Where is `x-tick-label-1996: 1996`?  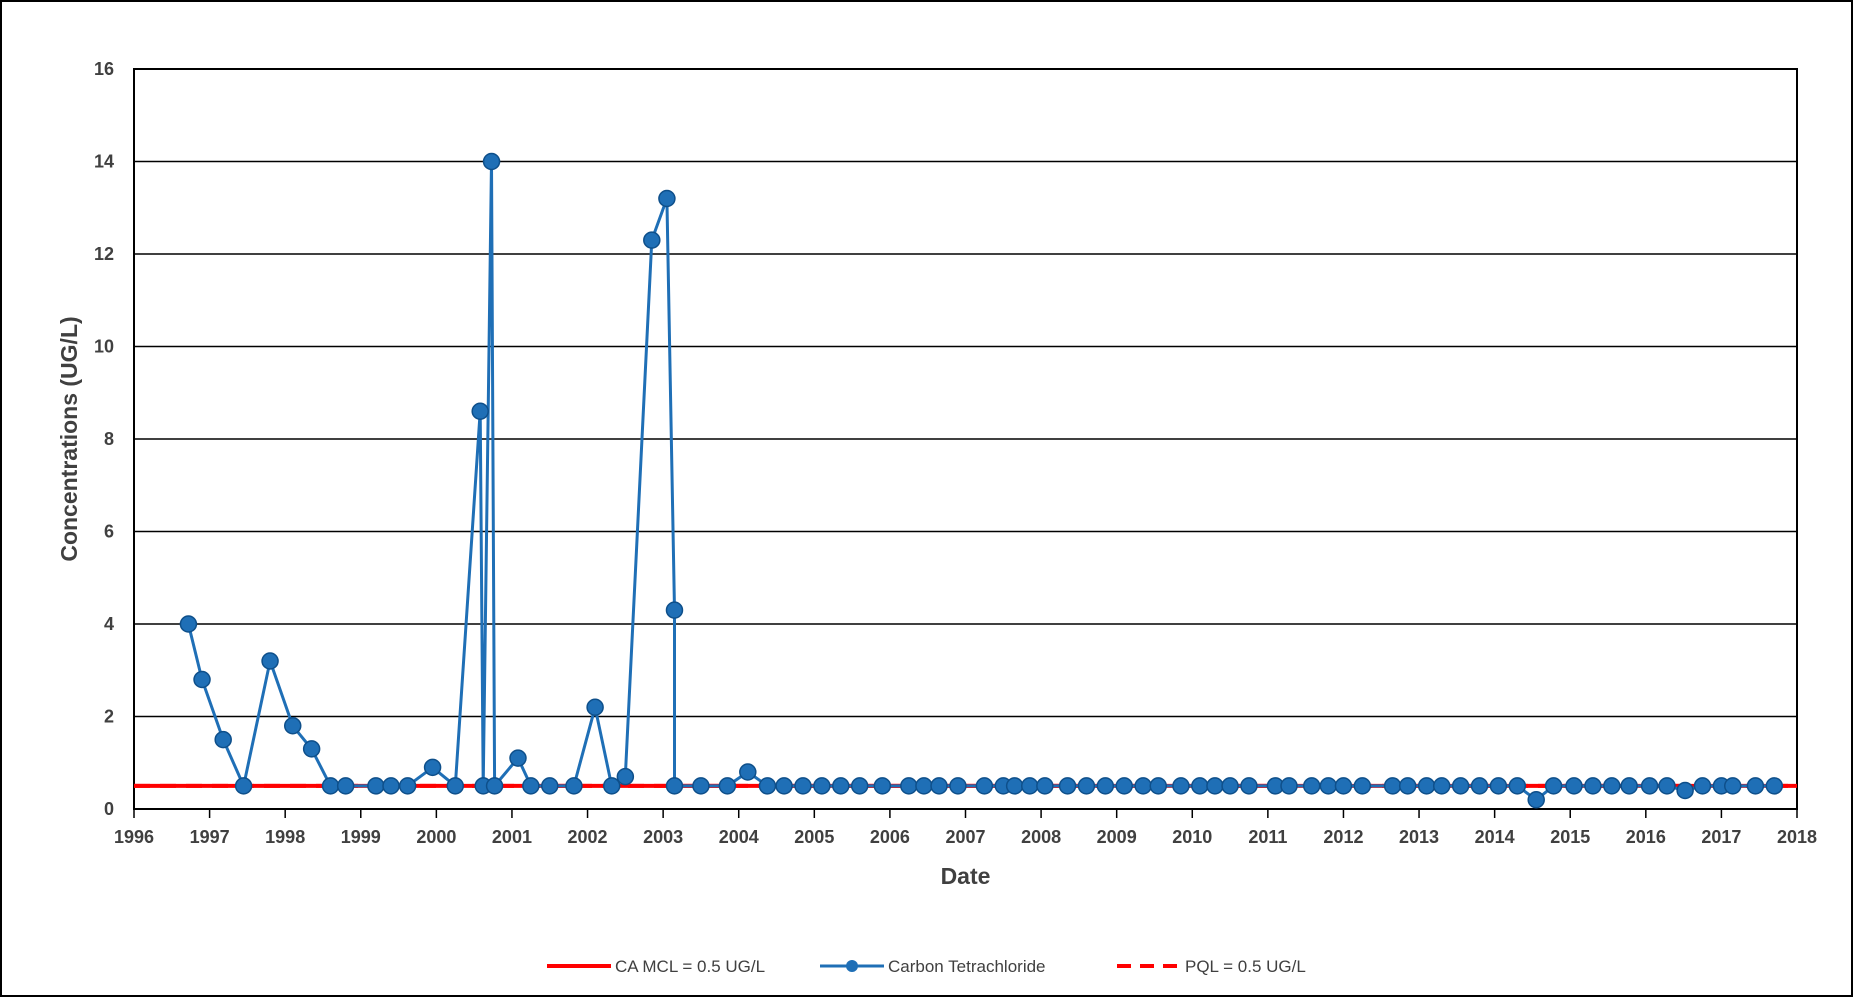 x-tick-label-1996: 1996 is located at coordinates (134, 837).